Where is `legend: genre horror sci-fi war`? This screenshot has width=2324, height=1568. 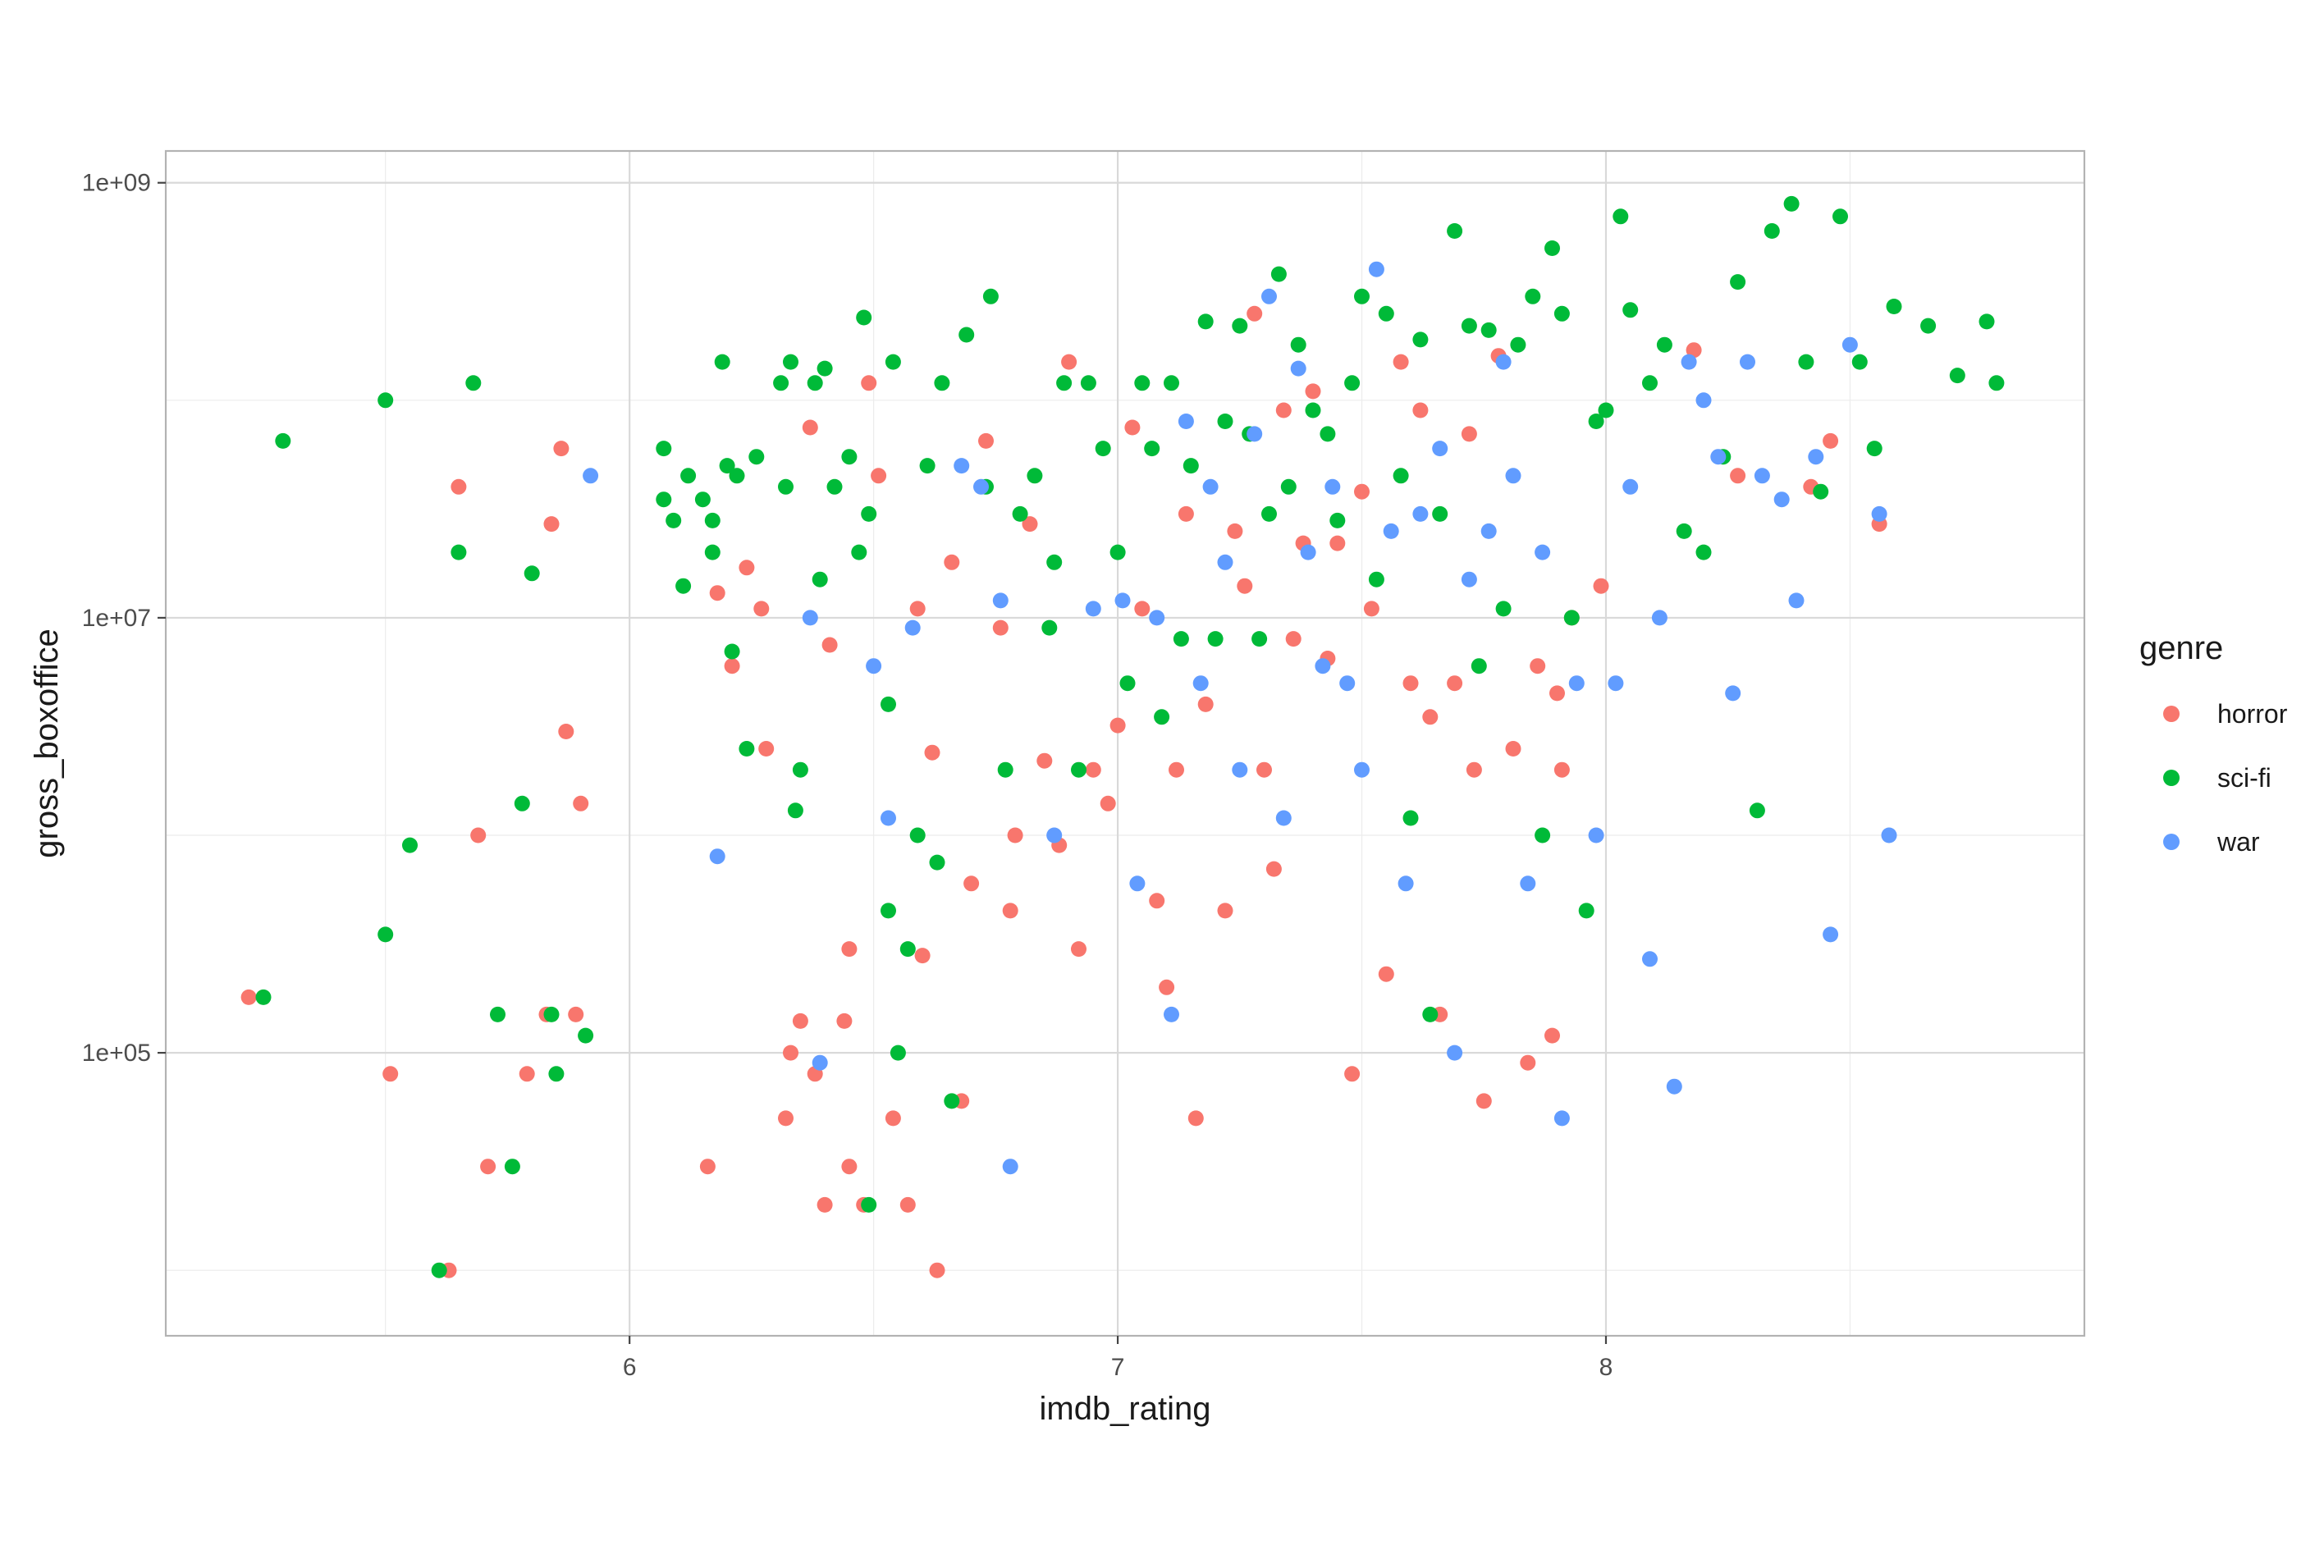
legend: genre horror sci-fi war is located at coordinates (2213, 743).